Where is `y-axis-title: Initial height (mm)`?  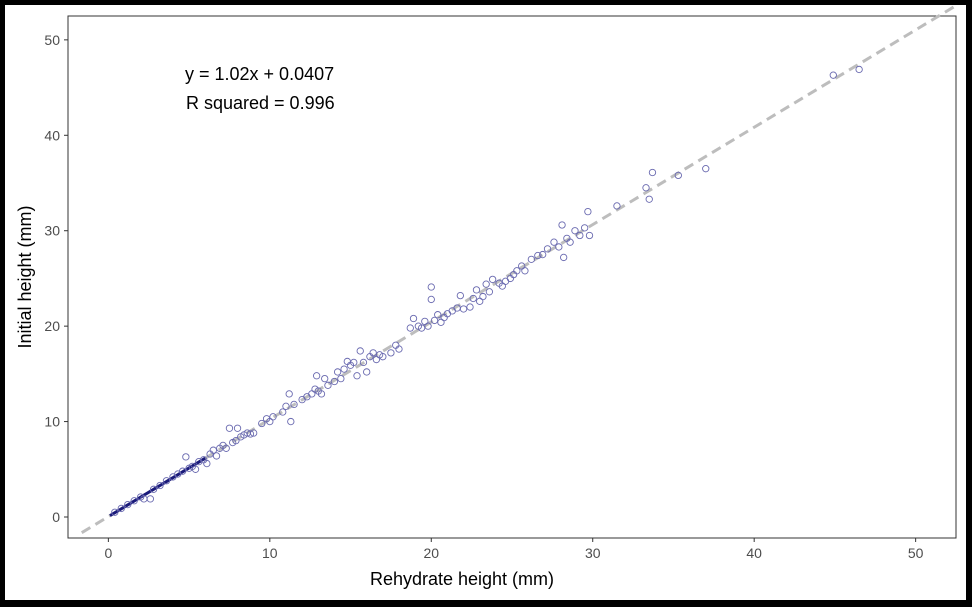 y-axis-title: Initial height (mm) is located at coordinates (25, 276).